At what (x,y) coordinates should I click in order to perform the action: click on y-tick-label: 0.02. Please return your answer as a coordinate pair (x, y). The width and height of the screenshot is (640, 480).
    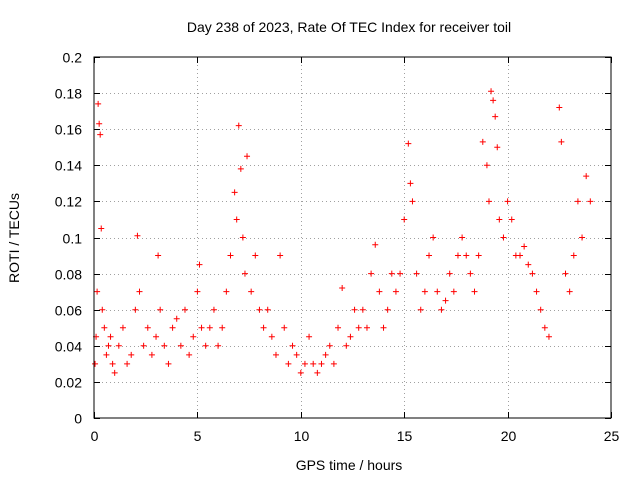
    Looking at the image, I should click on (68, 383).